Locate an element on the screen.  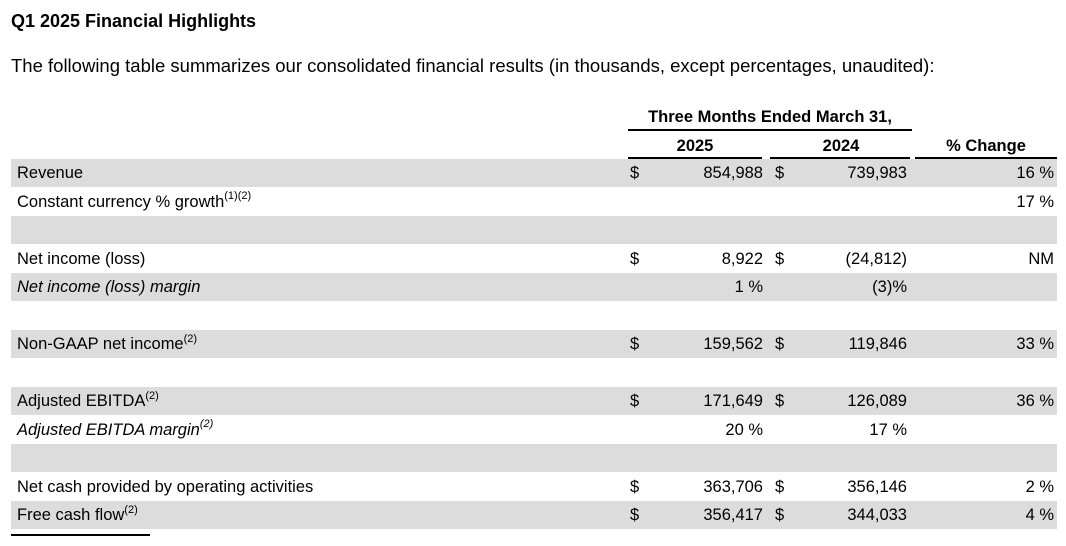
col-rule-change is located at coordinates (986, 158).